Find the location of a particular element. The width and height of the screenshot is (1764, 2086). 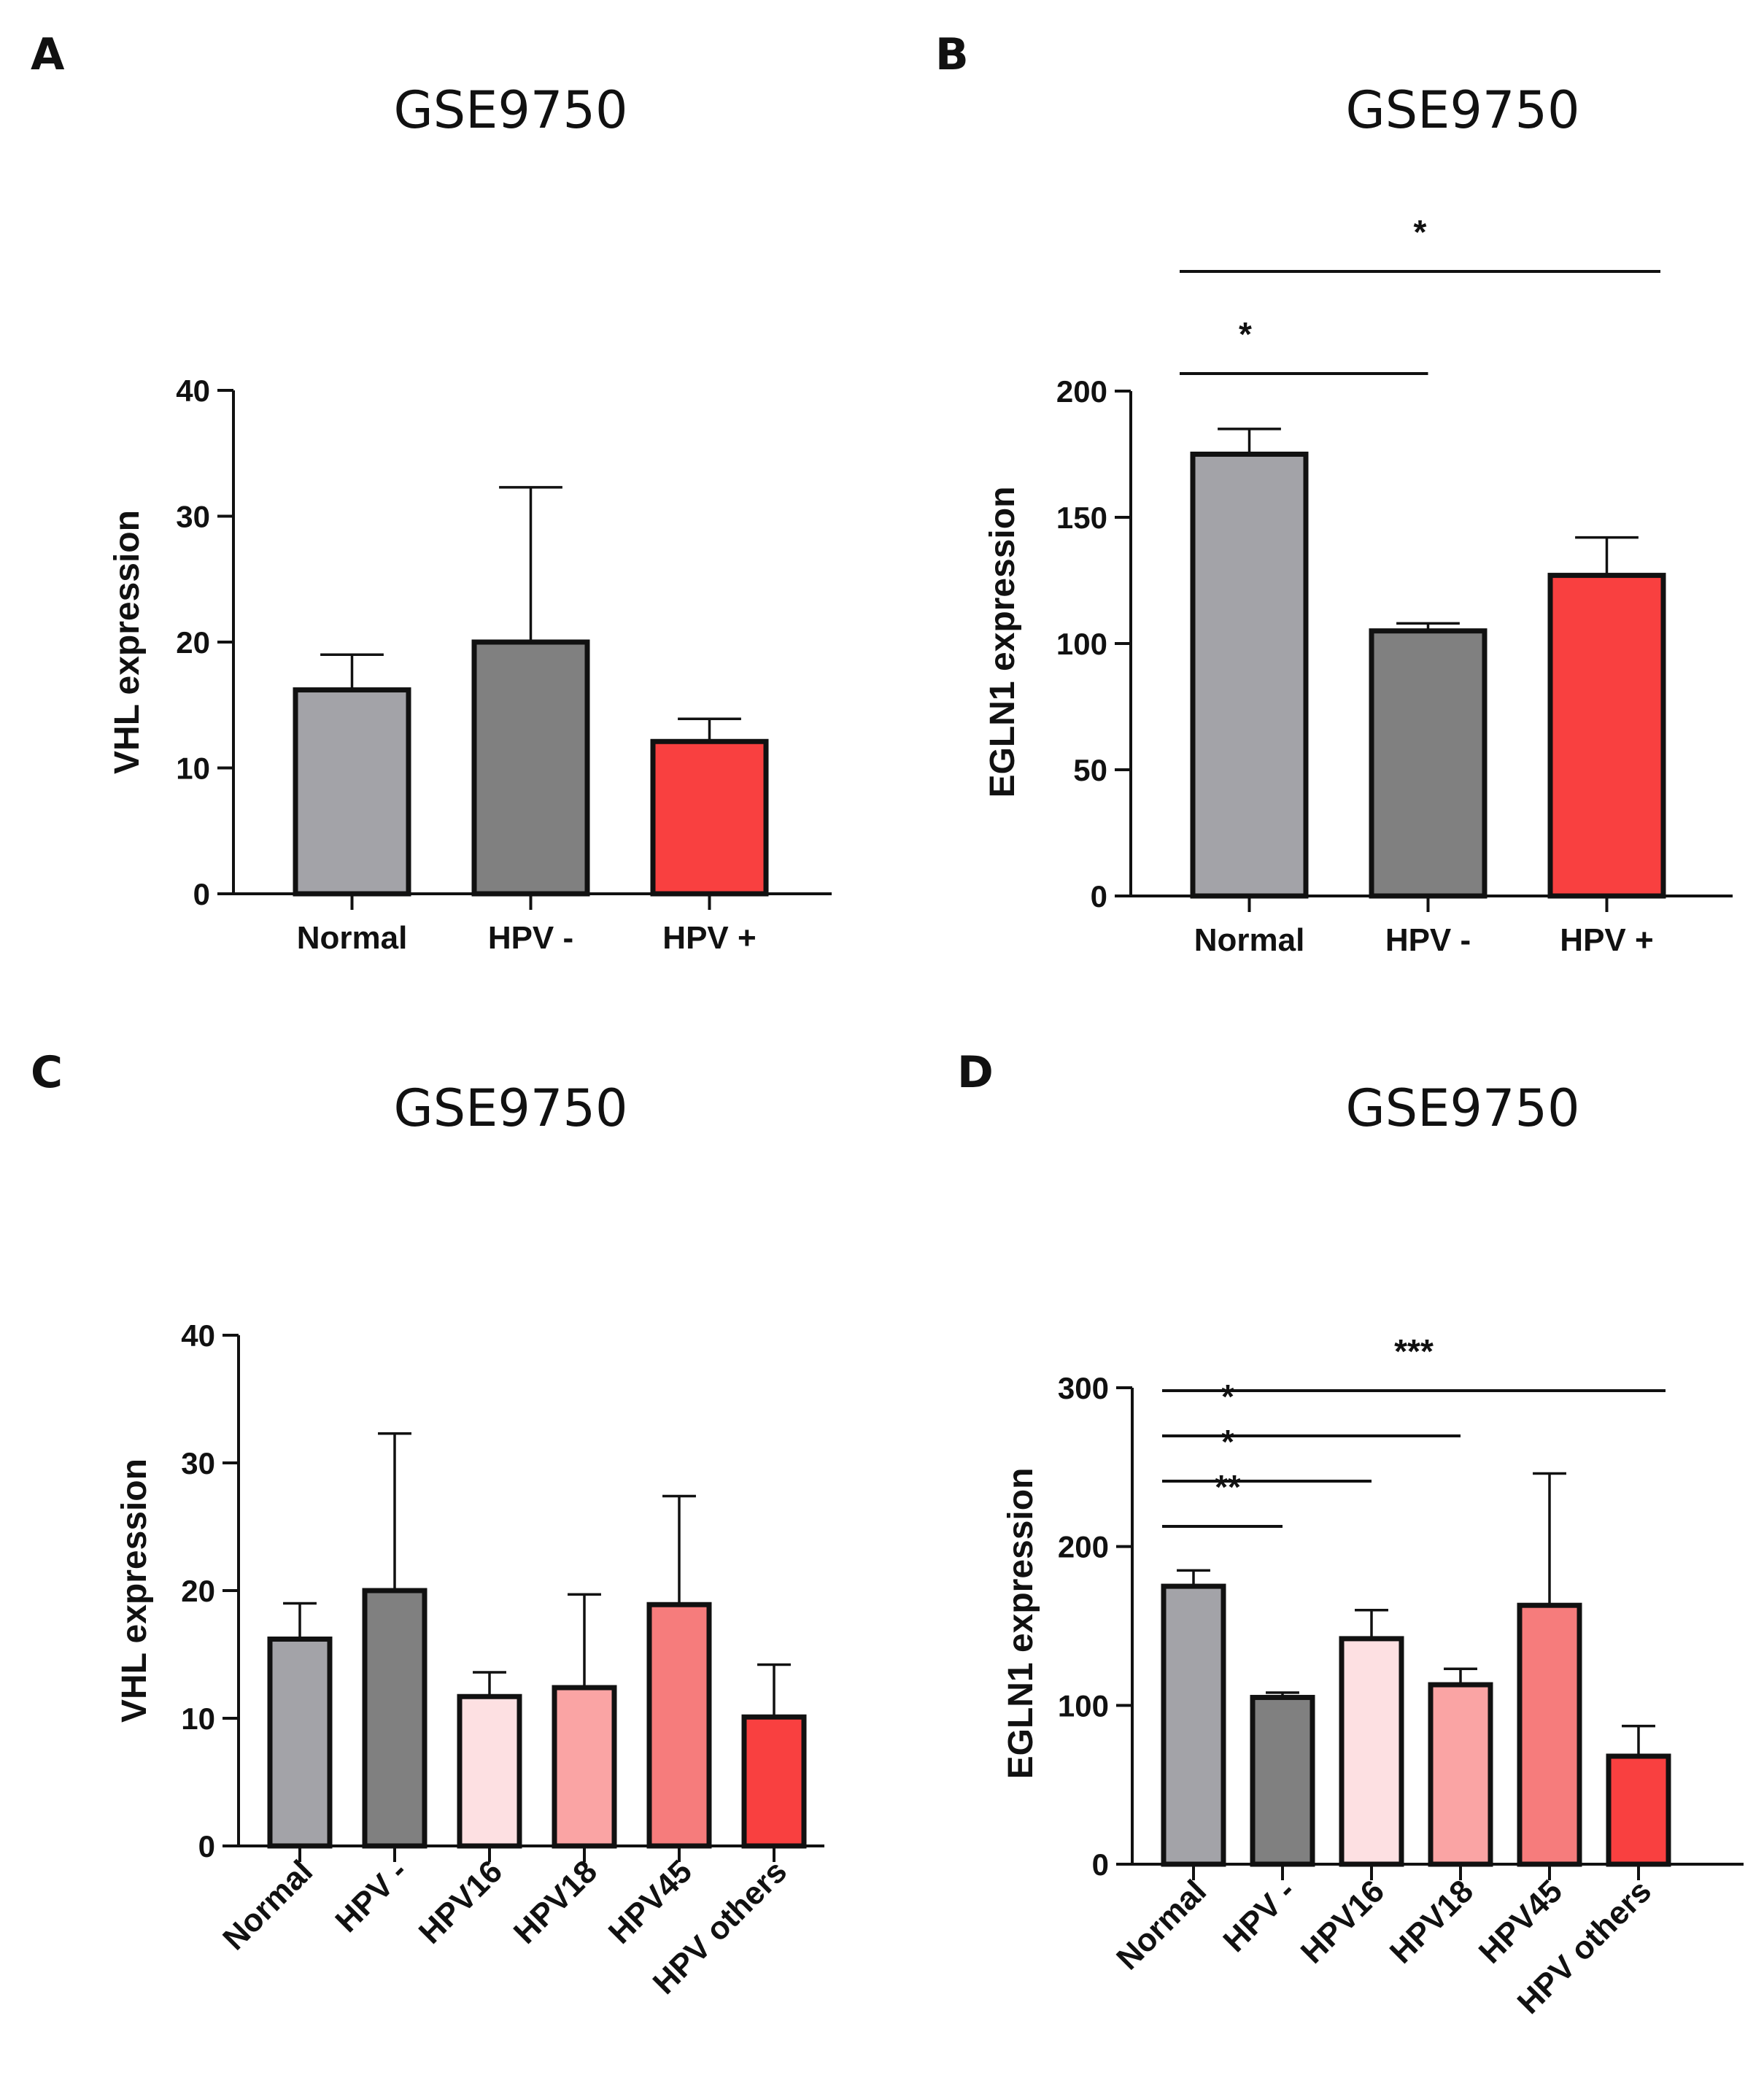

panel-letter: D is located at coordinates (976, 1072).